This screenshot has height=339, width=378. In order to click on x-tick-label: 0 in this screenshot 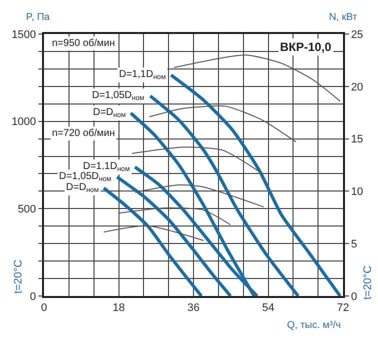, I will do `click(44, 308)`.